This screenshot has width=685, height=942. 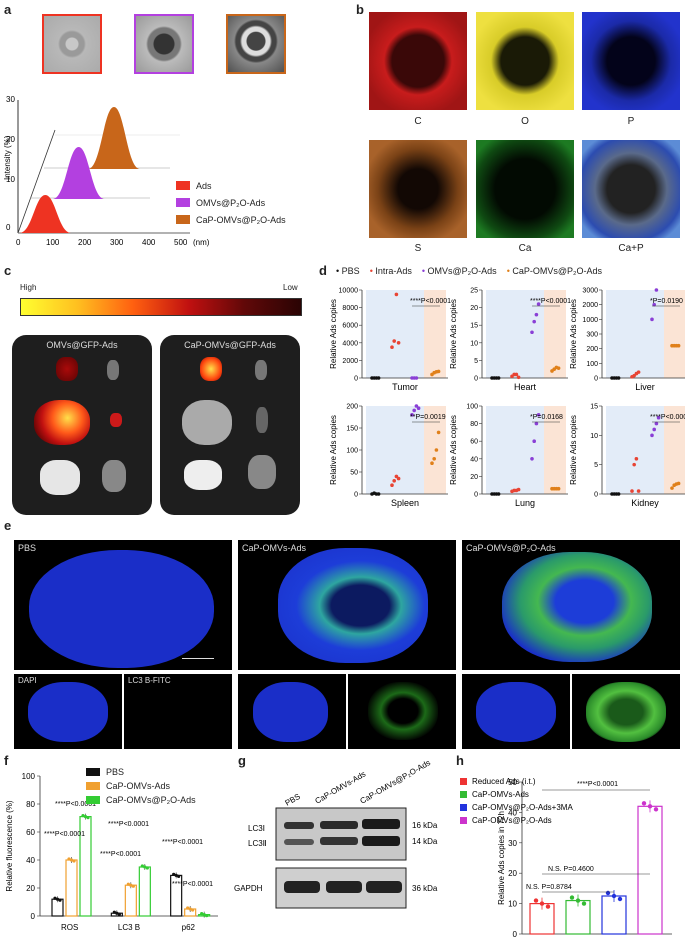 I want to click on organ-lung, so click(x=203, y=475).